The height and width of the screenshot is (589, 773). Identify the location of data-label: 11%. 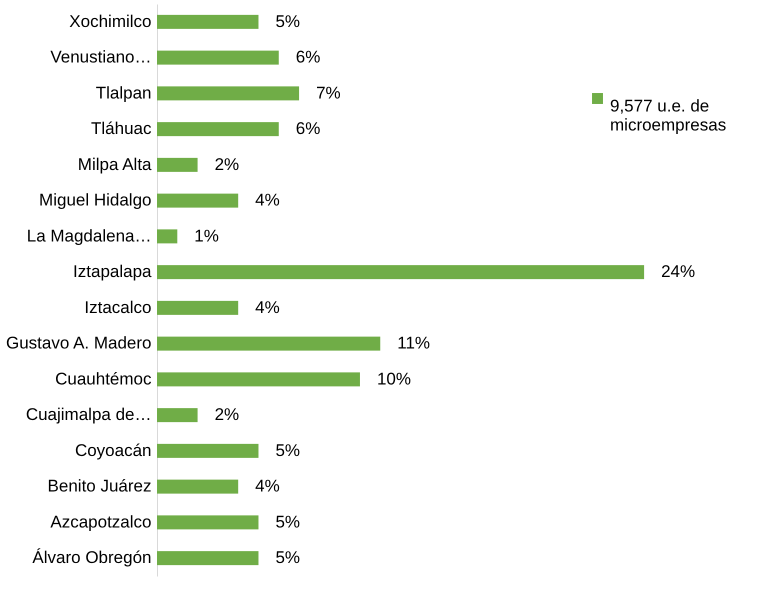
(413, 343).